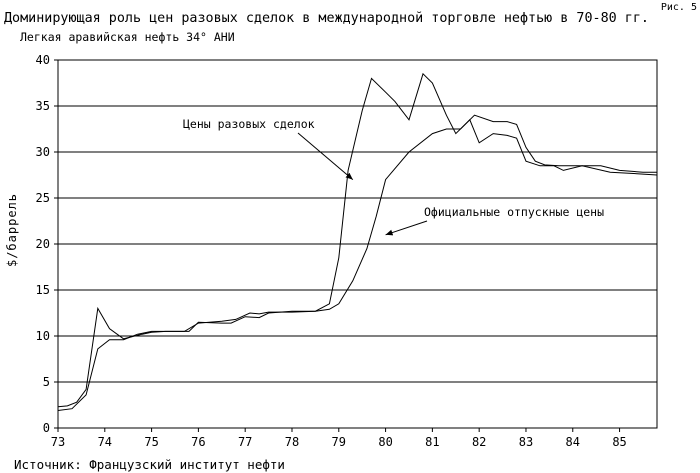  What do you see at coordinates (43, 106) in the screenshot?
I see `y-tick-label: 35` at bounding box center [43, 106].